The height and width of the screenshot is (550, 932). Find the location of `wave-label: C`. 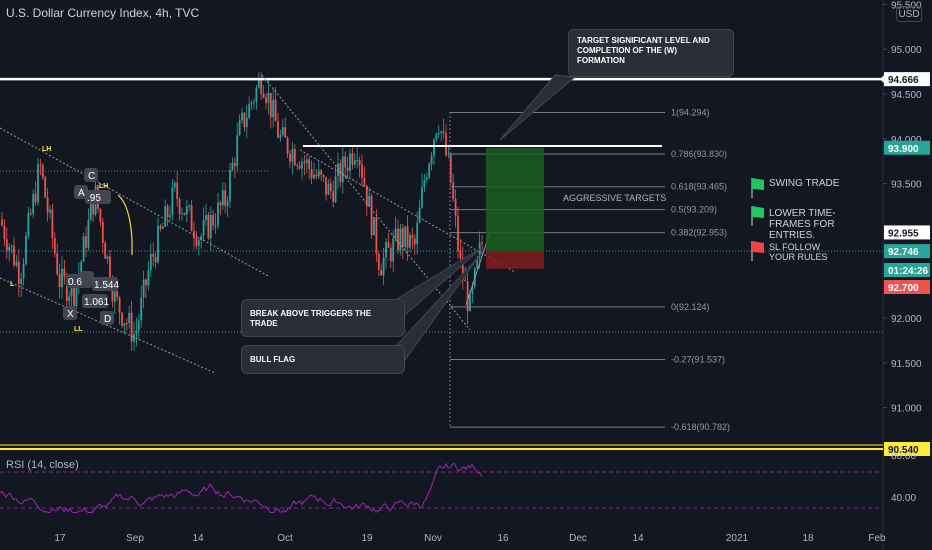

wave-label: C is located at coordinates (91, 176).